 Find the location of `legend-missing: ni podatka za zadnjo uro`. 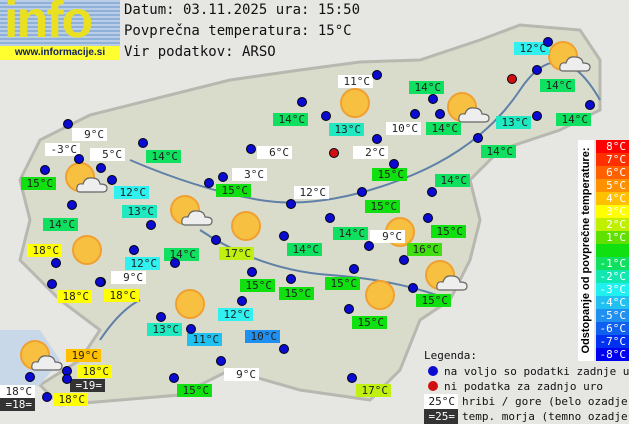

legend-missing: ni podatka za zadnjo uro is located at coordinates (513, 386).